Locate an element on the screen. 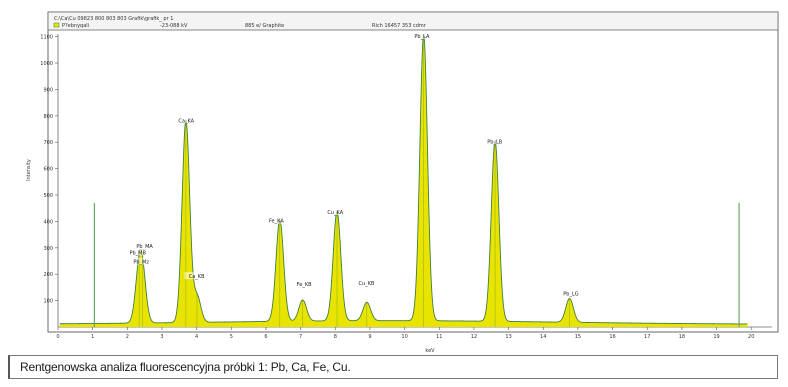 Image resolution: width=788 pixels, height=387 pixels. x-tick-label: 19 is located at coordinates (716, 337).